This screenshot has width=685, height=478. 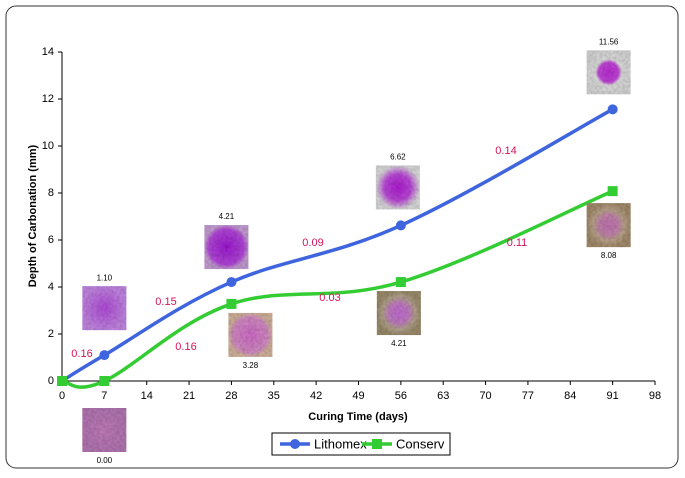 I want to click on y-tick-label: 6, so click(x=51, y=240).